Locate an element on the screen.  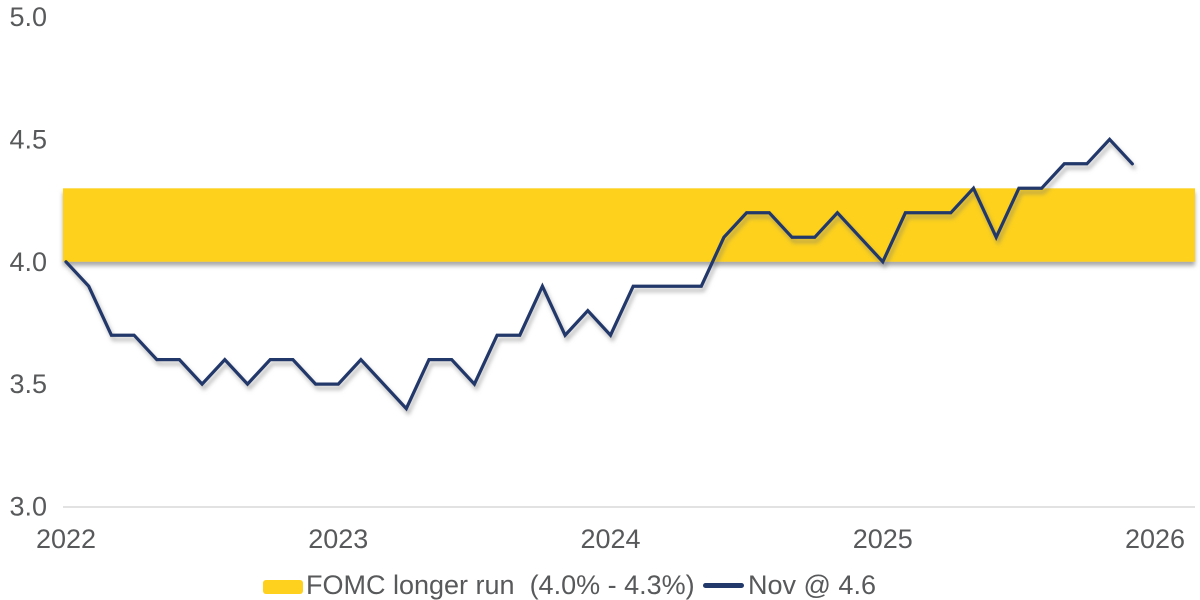
y-tick-label: 4.0 is located at coordinates (28, 262).